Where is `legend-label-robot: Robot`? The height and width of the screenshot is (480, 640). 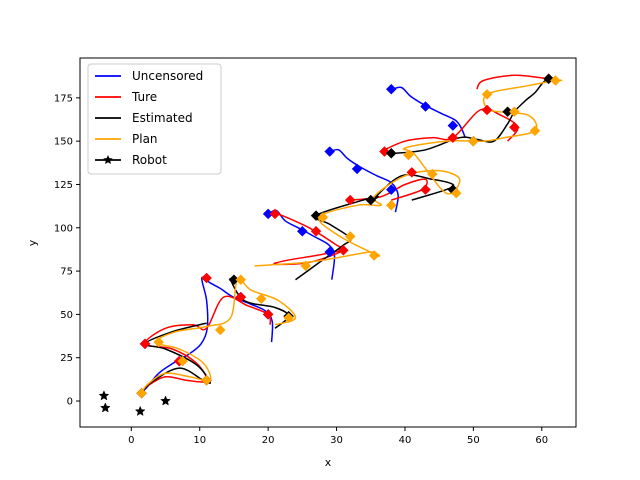
legend-label-robot: Robot is located at coordinates (149, 160).